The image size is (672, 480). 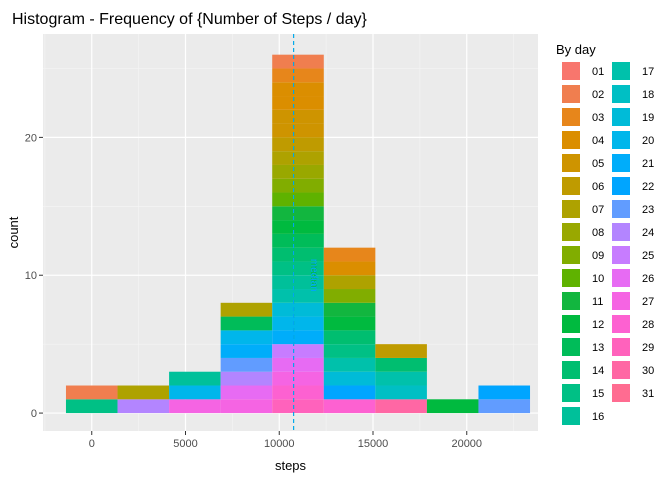 I want to click on legend-label-20: 20, so click(x=648, y=141).